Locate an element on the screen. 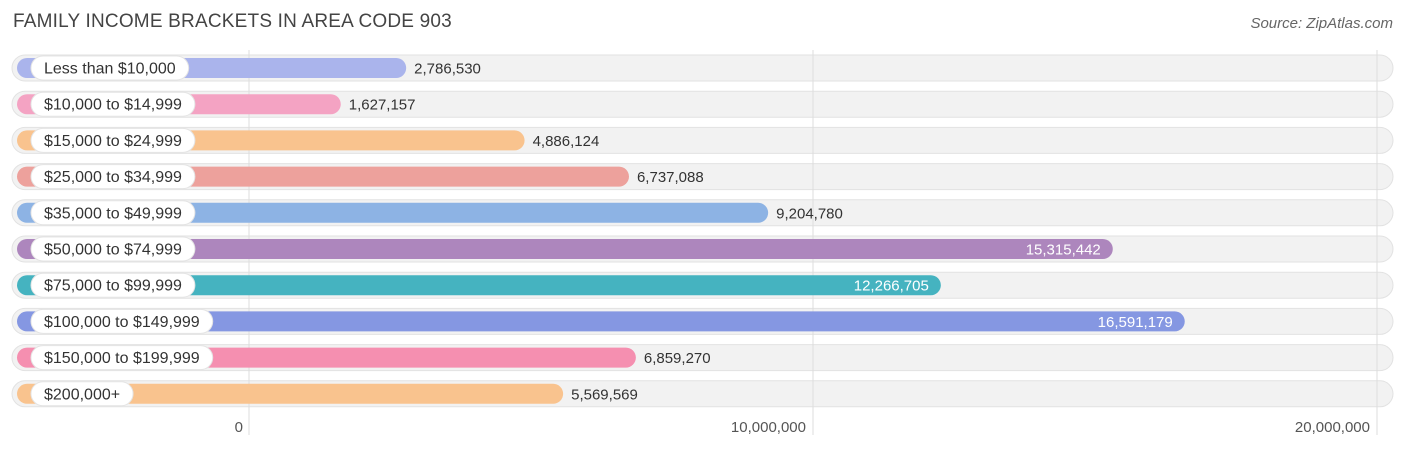 The height and width of the screenshot is (450, 1406). value-label: 9,204,780 is located at coordinates (809, 213).